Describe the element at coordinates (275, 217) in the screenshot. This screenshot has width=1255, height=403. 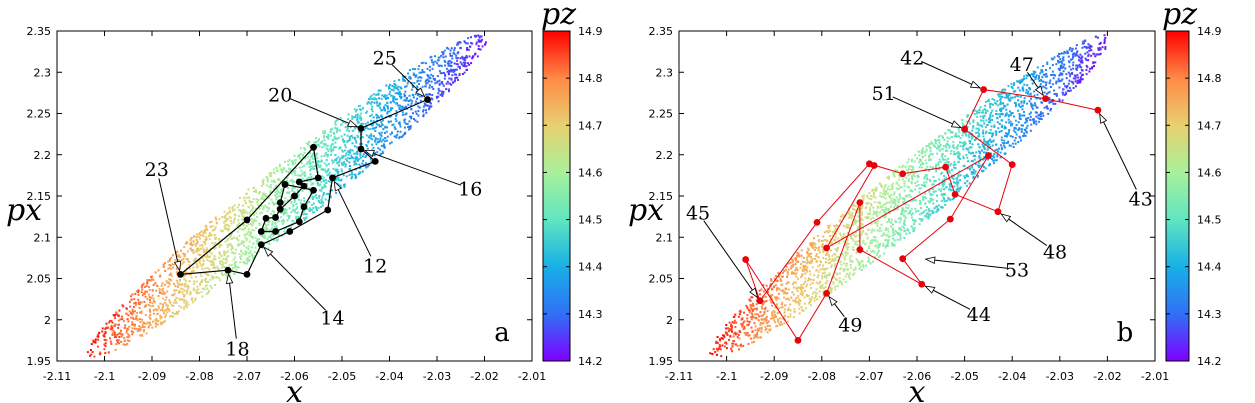
I see `path-marker` at that location.